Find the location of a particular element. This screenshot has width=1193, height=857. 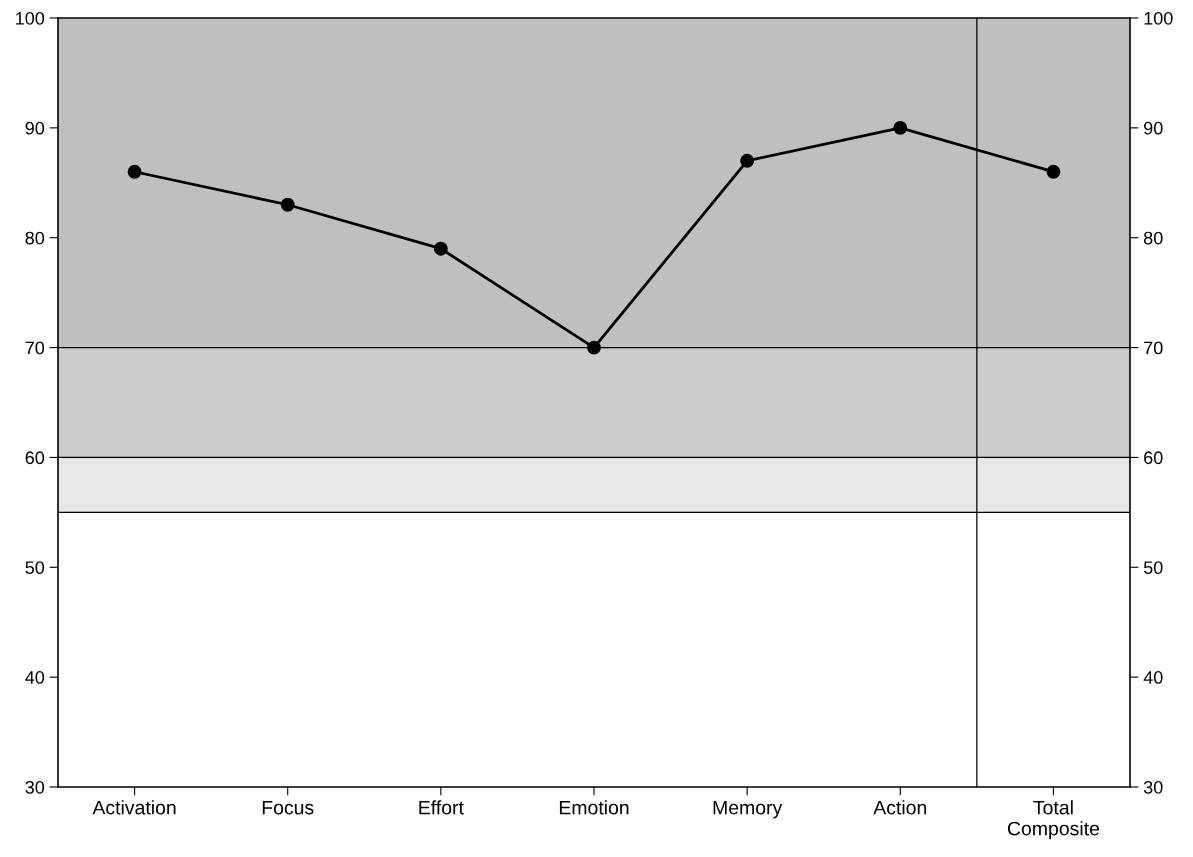

x-tick-label: Focus is located at coordinates (288, 807).